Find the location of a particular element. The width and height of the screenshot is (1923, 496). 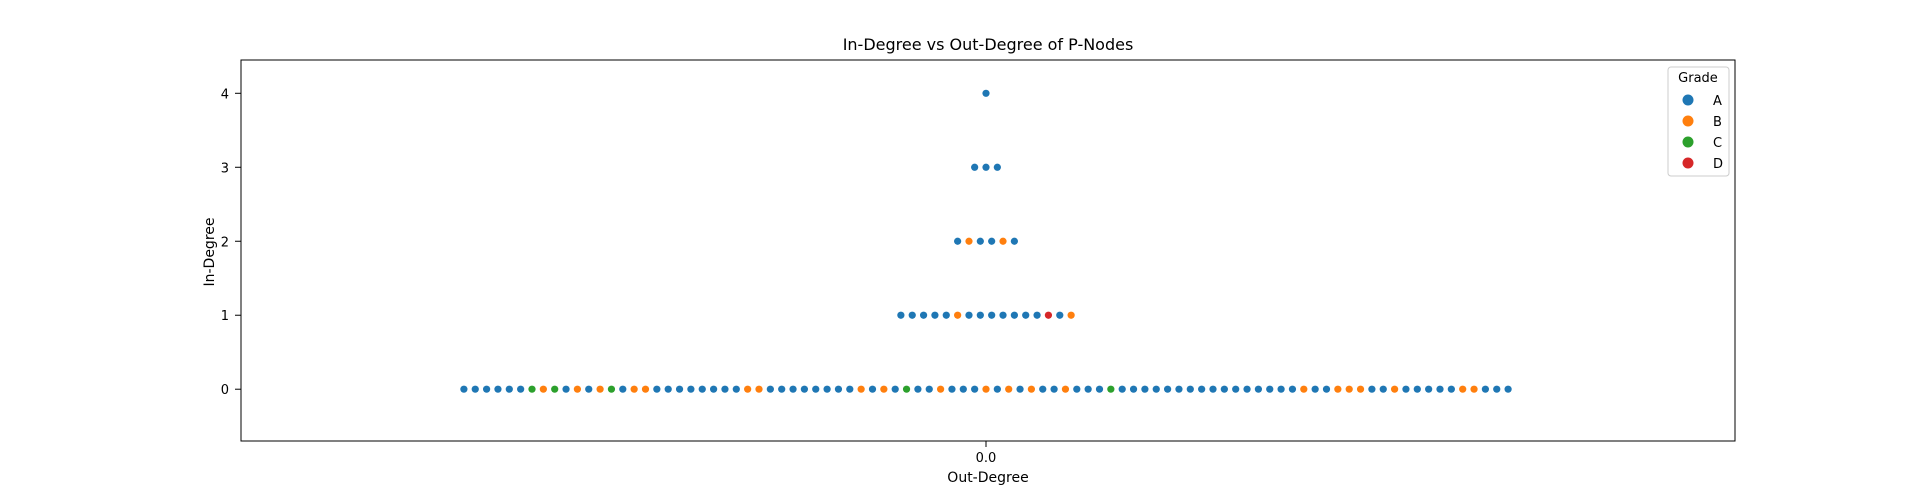

chart-title: In-Degree vs Out-Degree of P-Nodes is located at coordinates (988, 44).